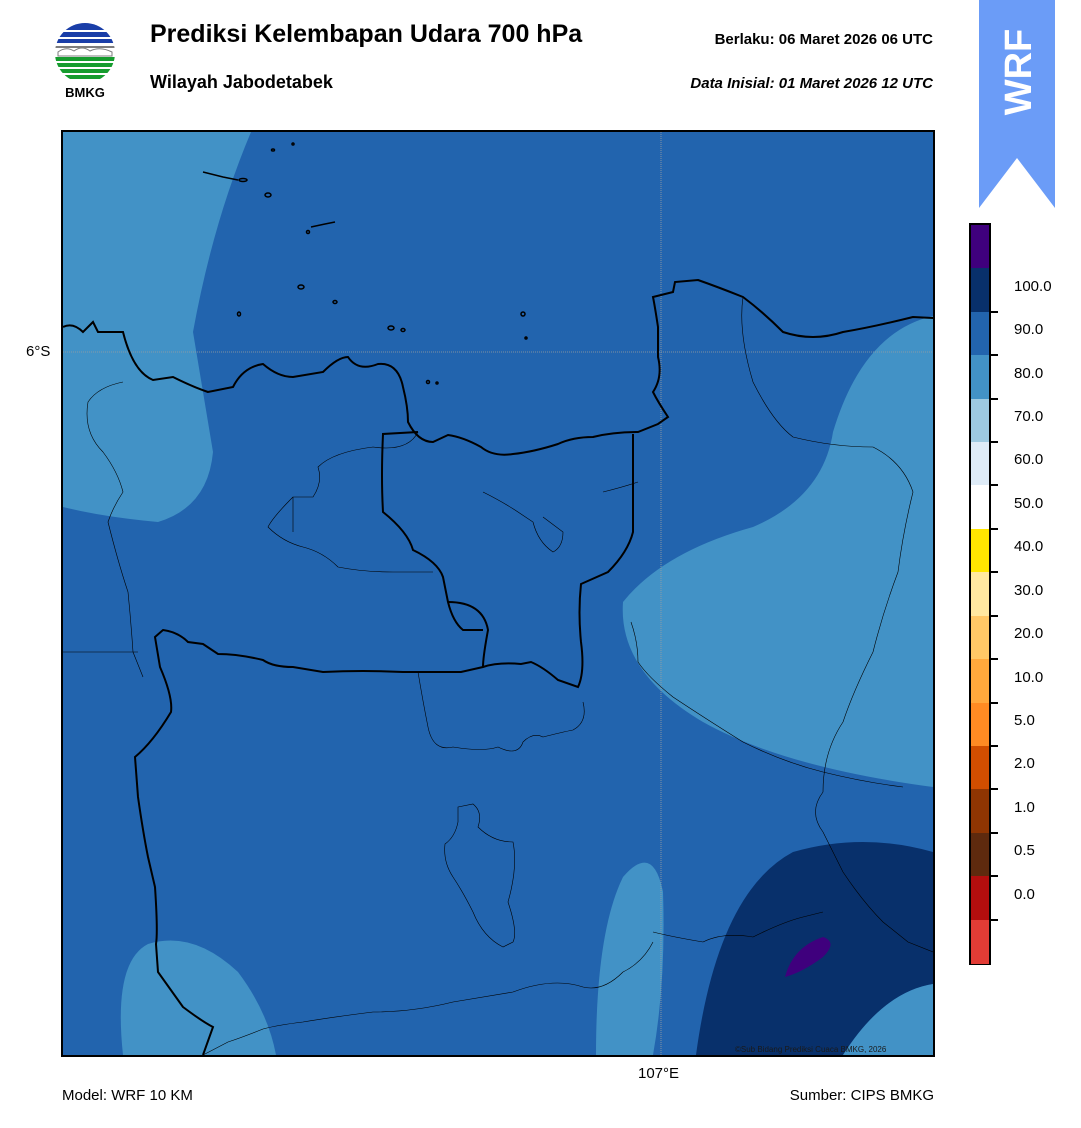 This screenshot has height=1128, width=1081. What do you see at coordinates (1029, 590) in the screenshot?
I see `colorbar-label: 30.0` at bounding box center [1029, 590].